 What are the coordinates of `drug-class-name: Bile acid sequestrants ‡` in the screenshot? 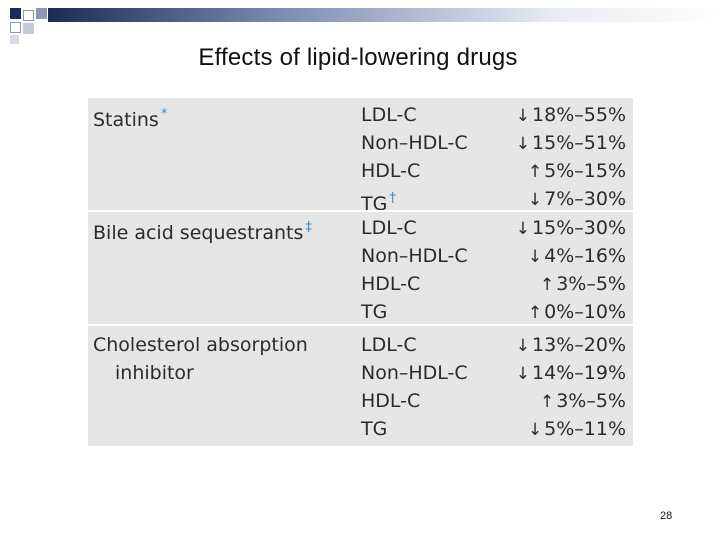 It's located at (202, 230).